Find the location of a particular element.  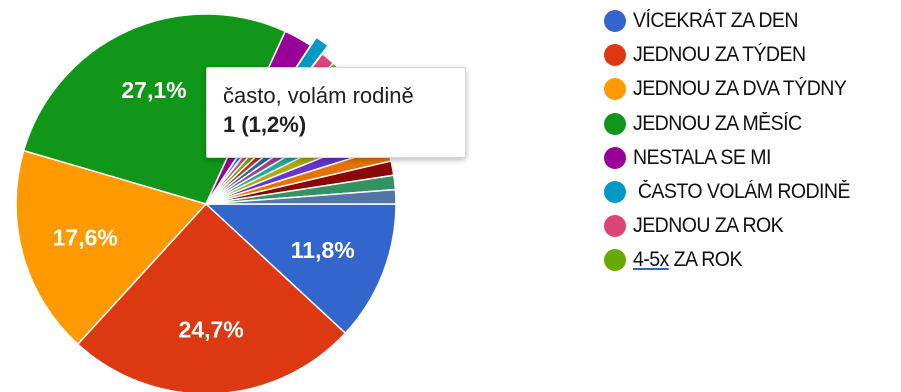

legend-label-underlined: 4-5x is located at coordinates (651, 260).